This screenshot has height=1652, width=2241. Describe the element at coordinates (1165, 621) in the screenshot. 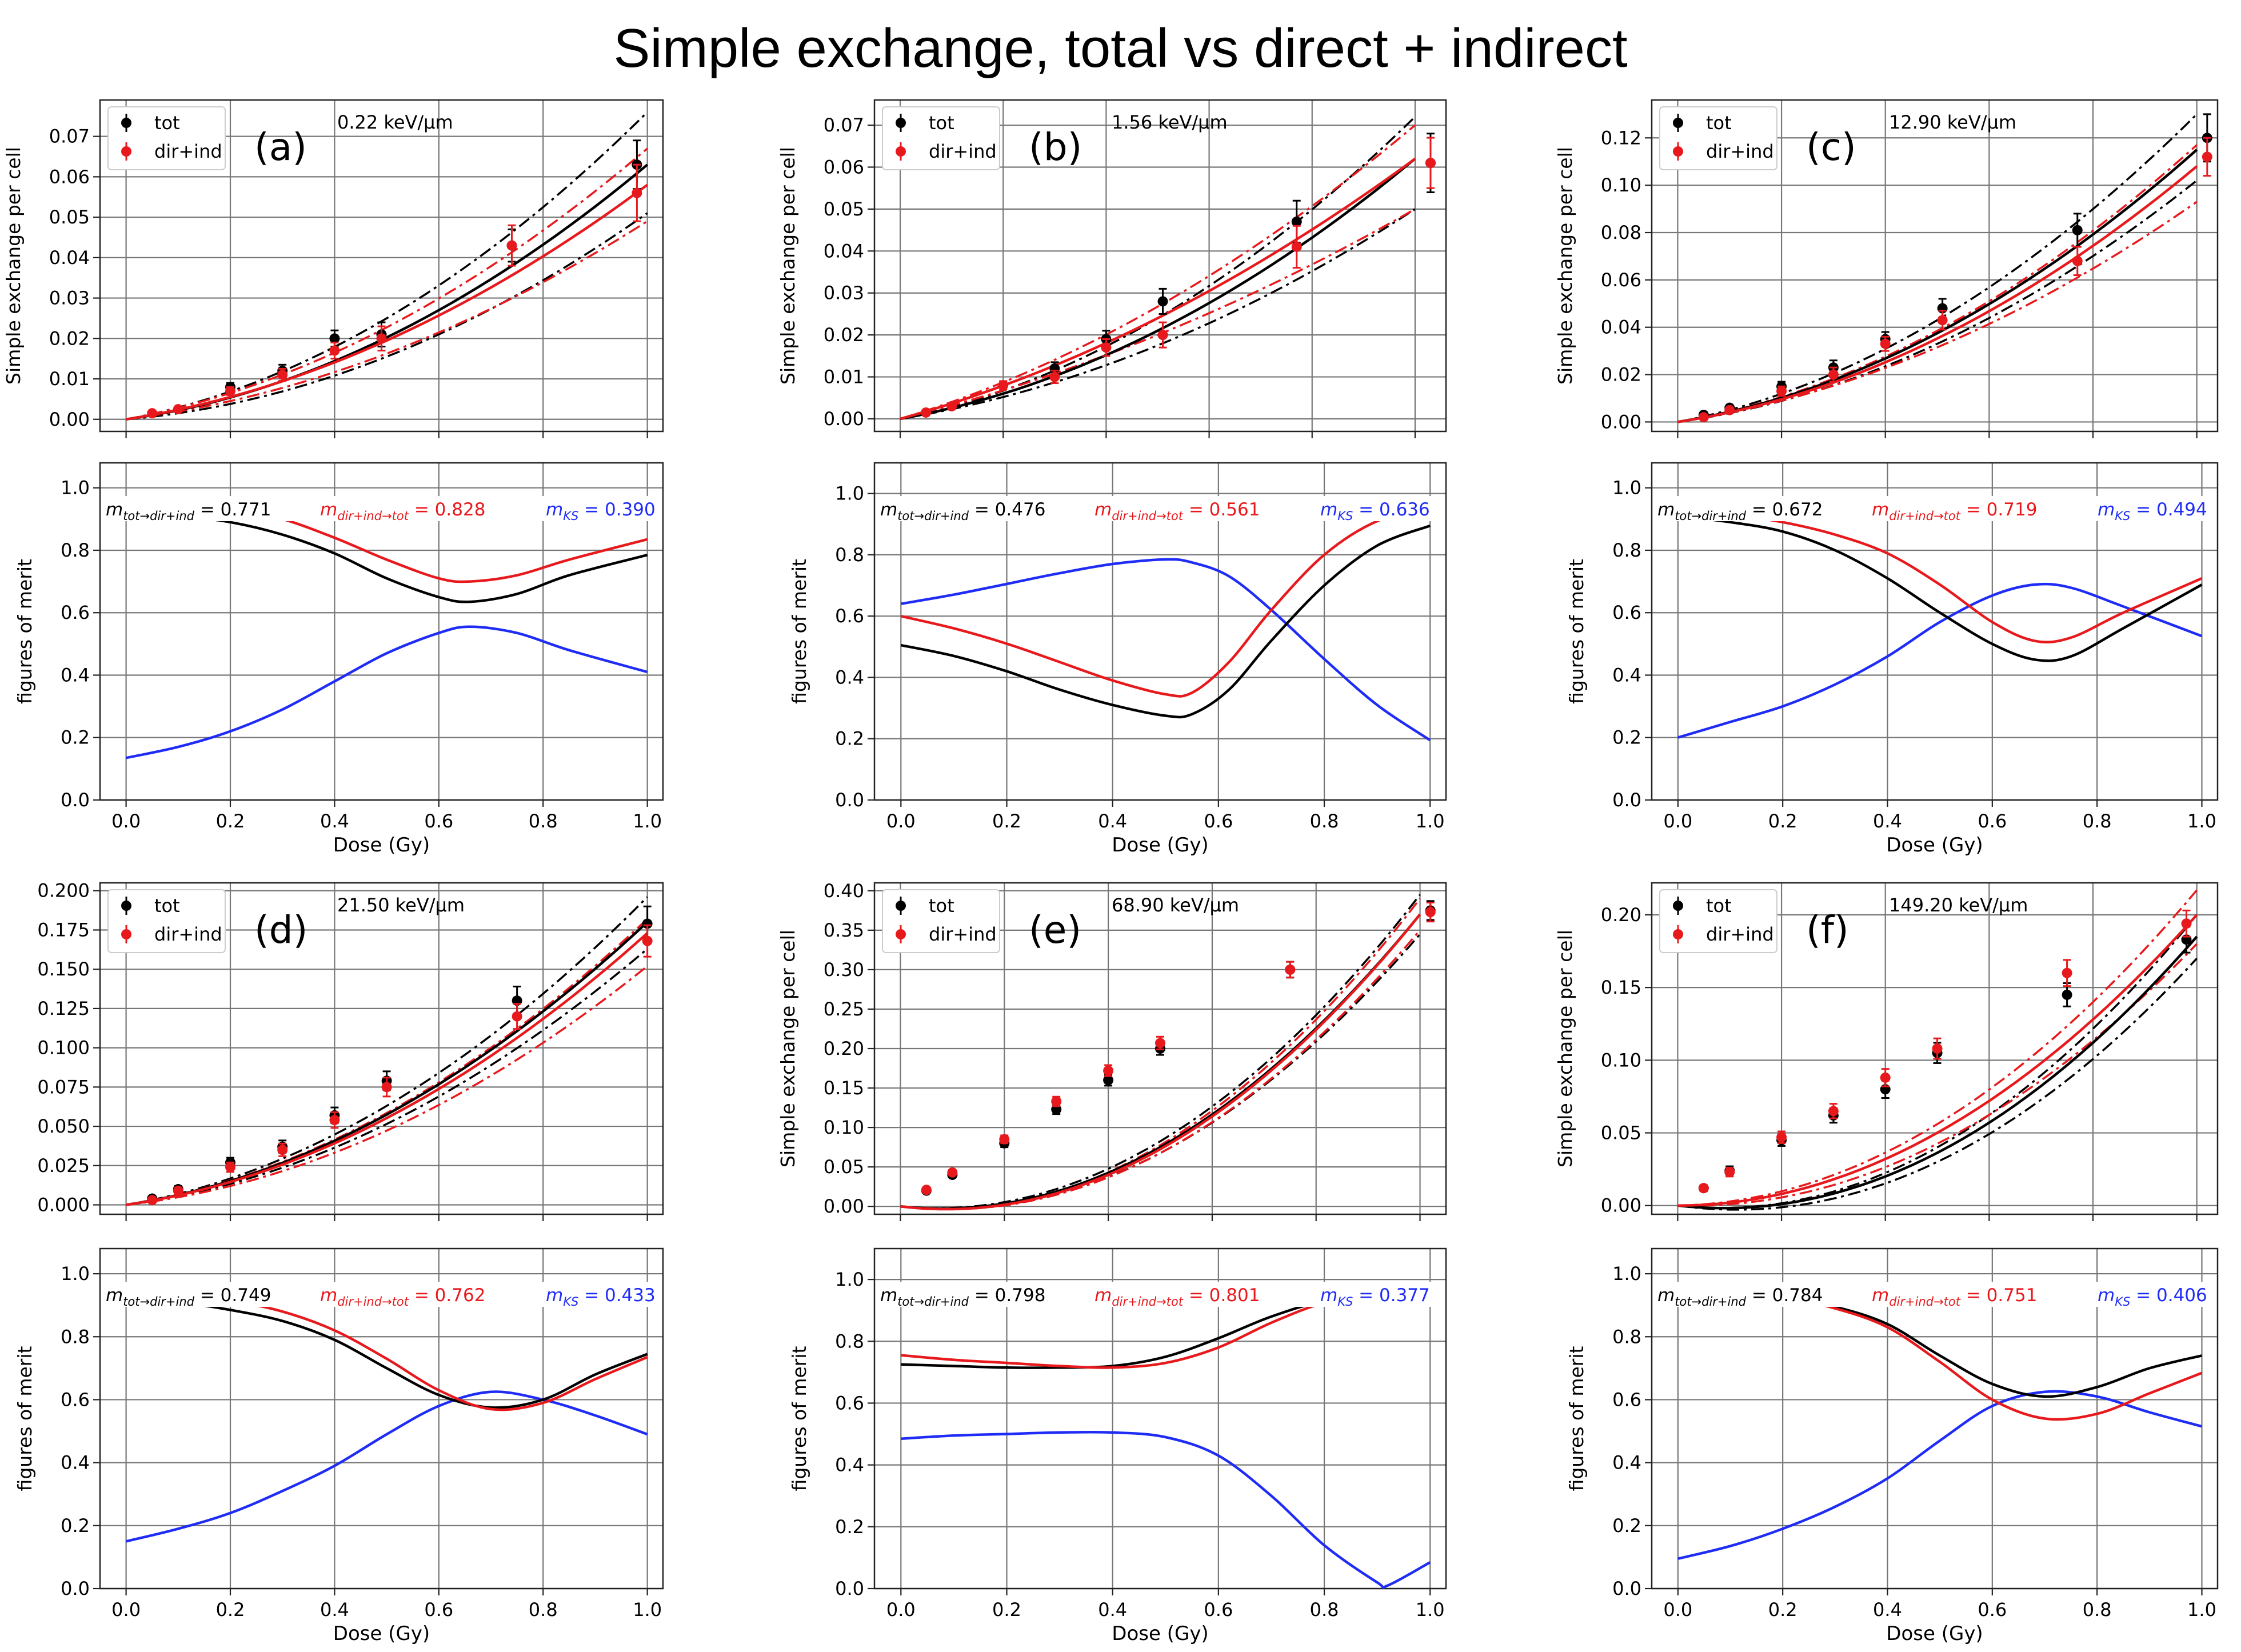

I see `tot-to-dir-ind-curve` at that location.